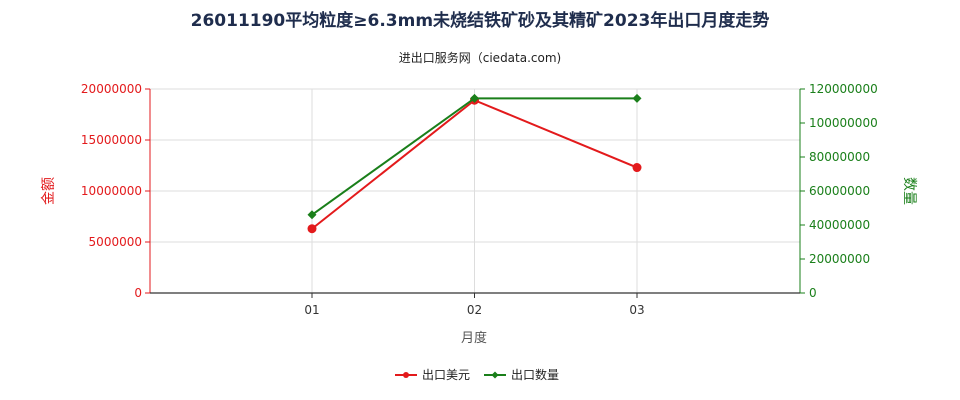 The height and width of the screenshot is (400, 960). I want to click on left-axis-label: 金额, so click(49, 191).